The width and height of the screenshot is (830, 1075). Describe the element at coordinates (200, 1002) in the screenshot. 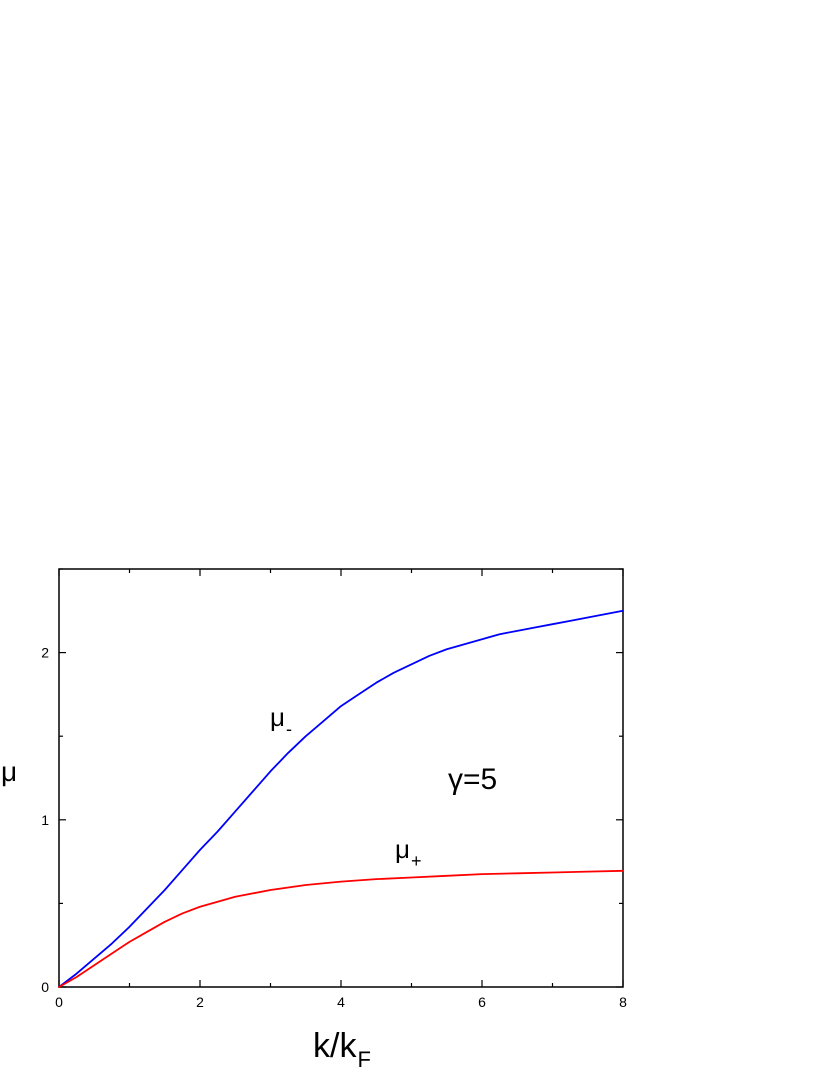

I see `x-tick-label: 2` at that location.